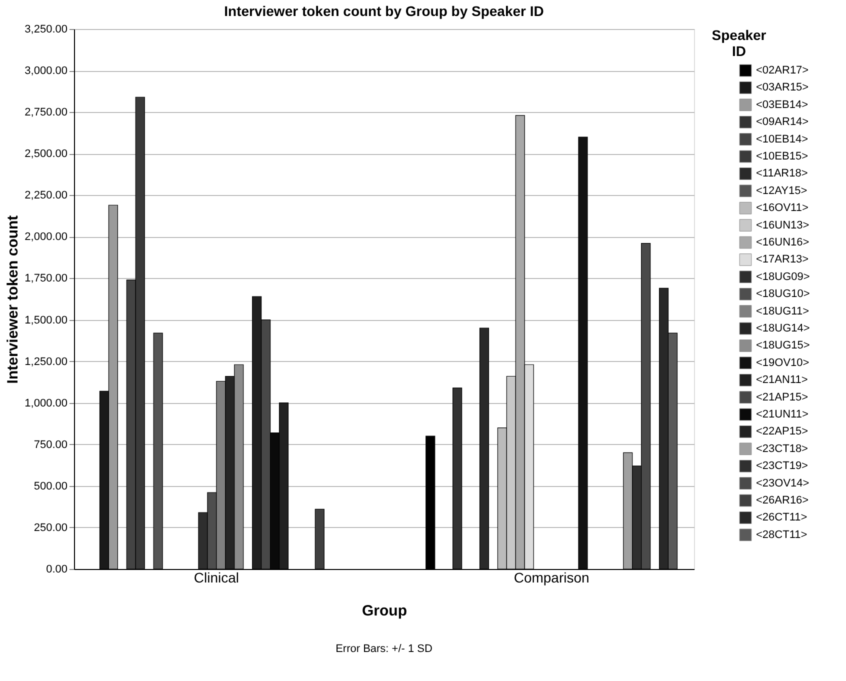  I want to click on legend-label: <26CT11>, so click(782, 518).